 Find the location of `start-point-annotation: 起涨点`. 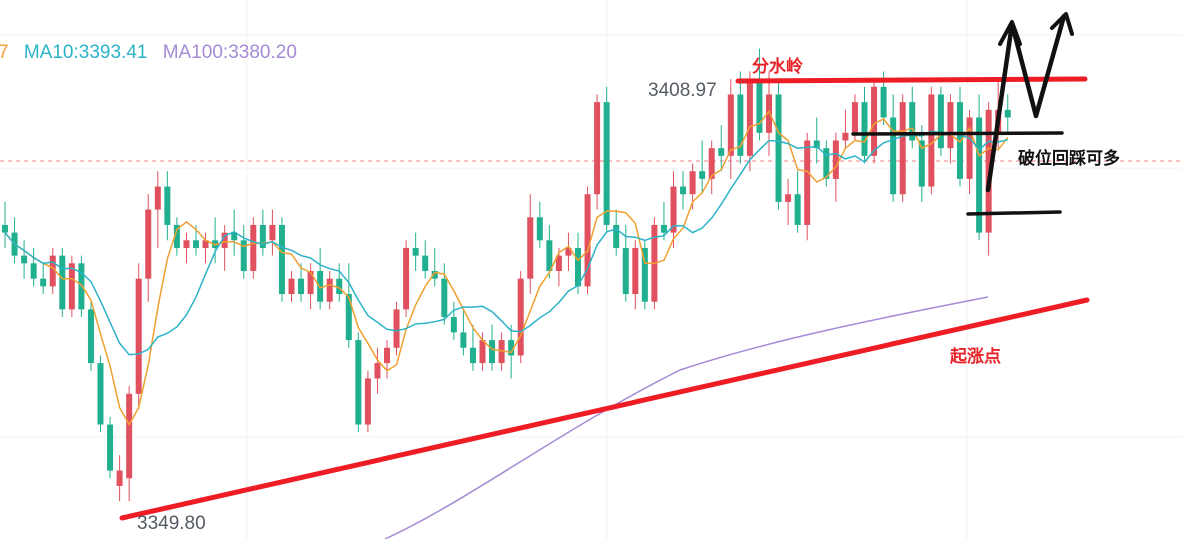

start-point-annotation: 起涨点 is located at coordinates (975, 357).